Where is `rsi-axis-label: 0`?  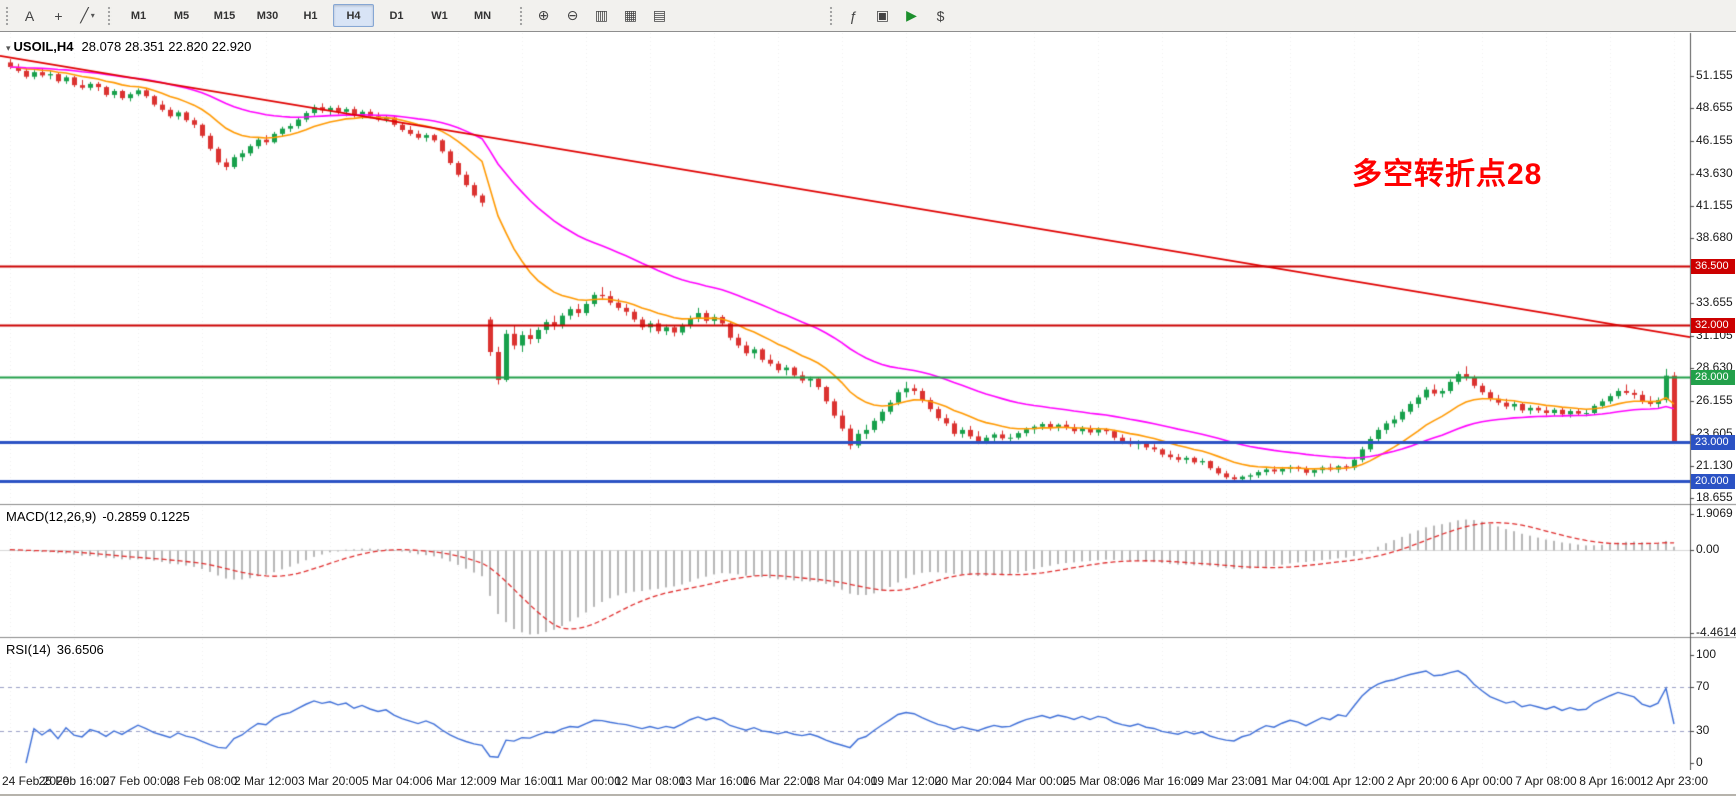 rsi-axis-label: 0 is located at coordinates (1699, 762).